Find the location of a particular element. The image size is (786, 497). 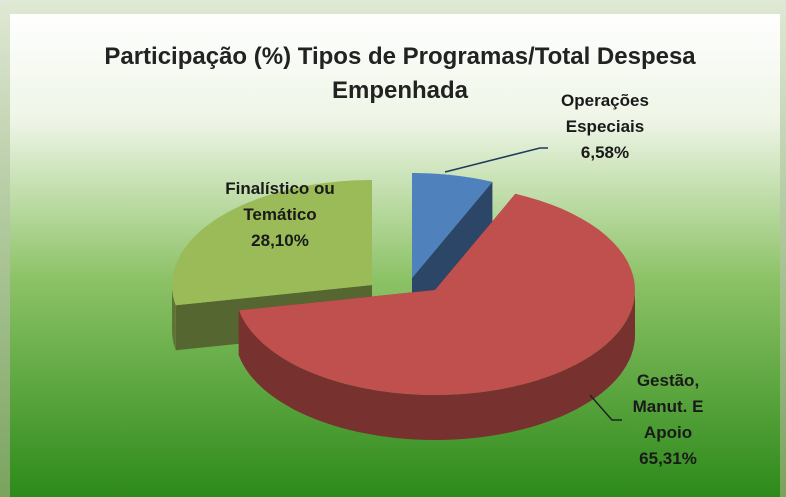

label-name: Finalístico ou Temático is located at coordinates (280, 201).